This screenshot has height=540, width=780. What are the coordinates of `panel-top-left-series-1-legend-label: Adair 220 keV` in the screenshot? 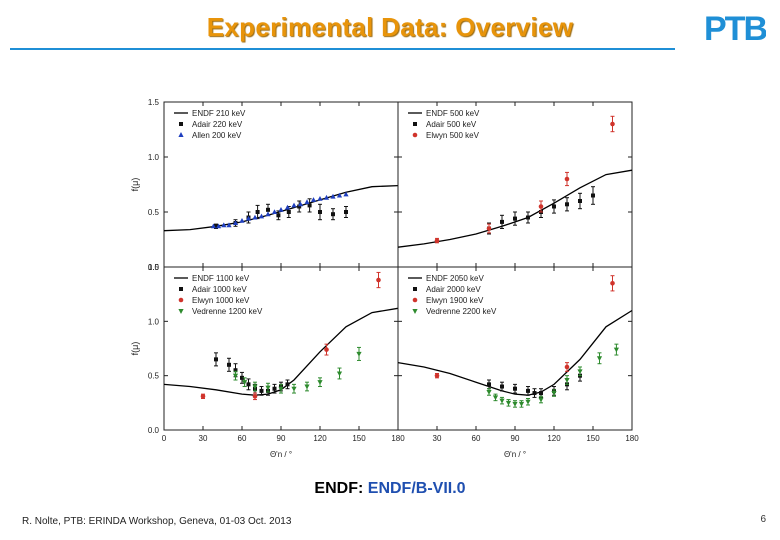 It's located at (217, 124).